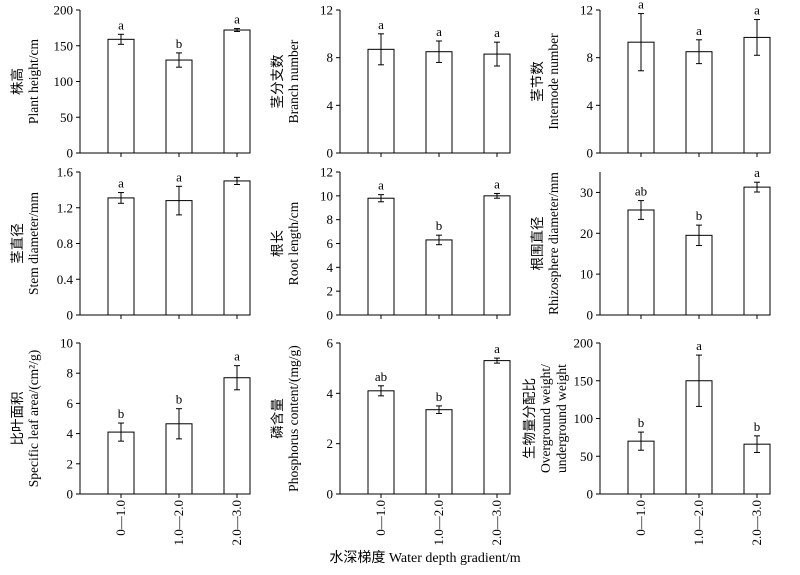  I want to click on y-axis-label-cn: 茎分支数, so click(277, 81).